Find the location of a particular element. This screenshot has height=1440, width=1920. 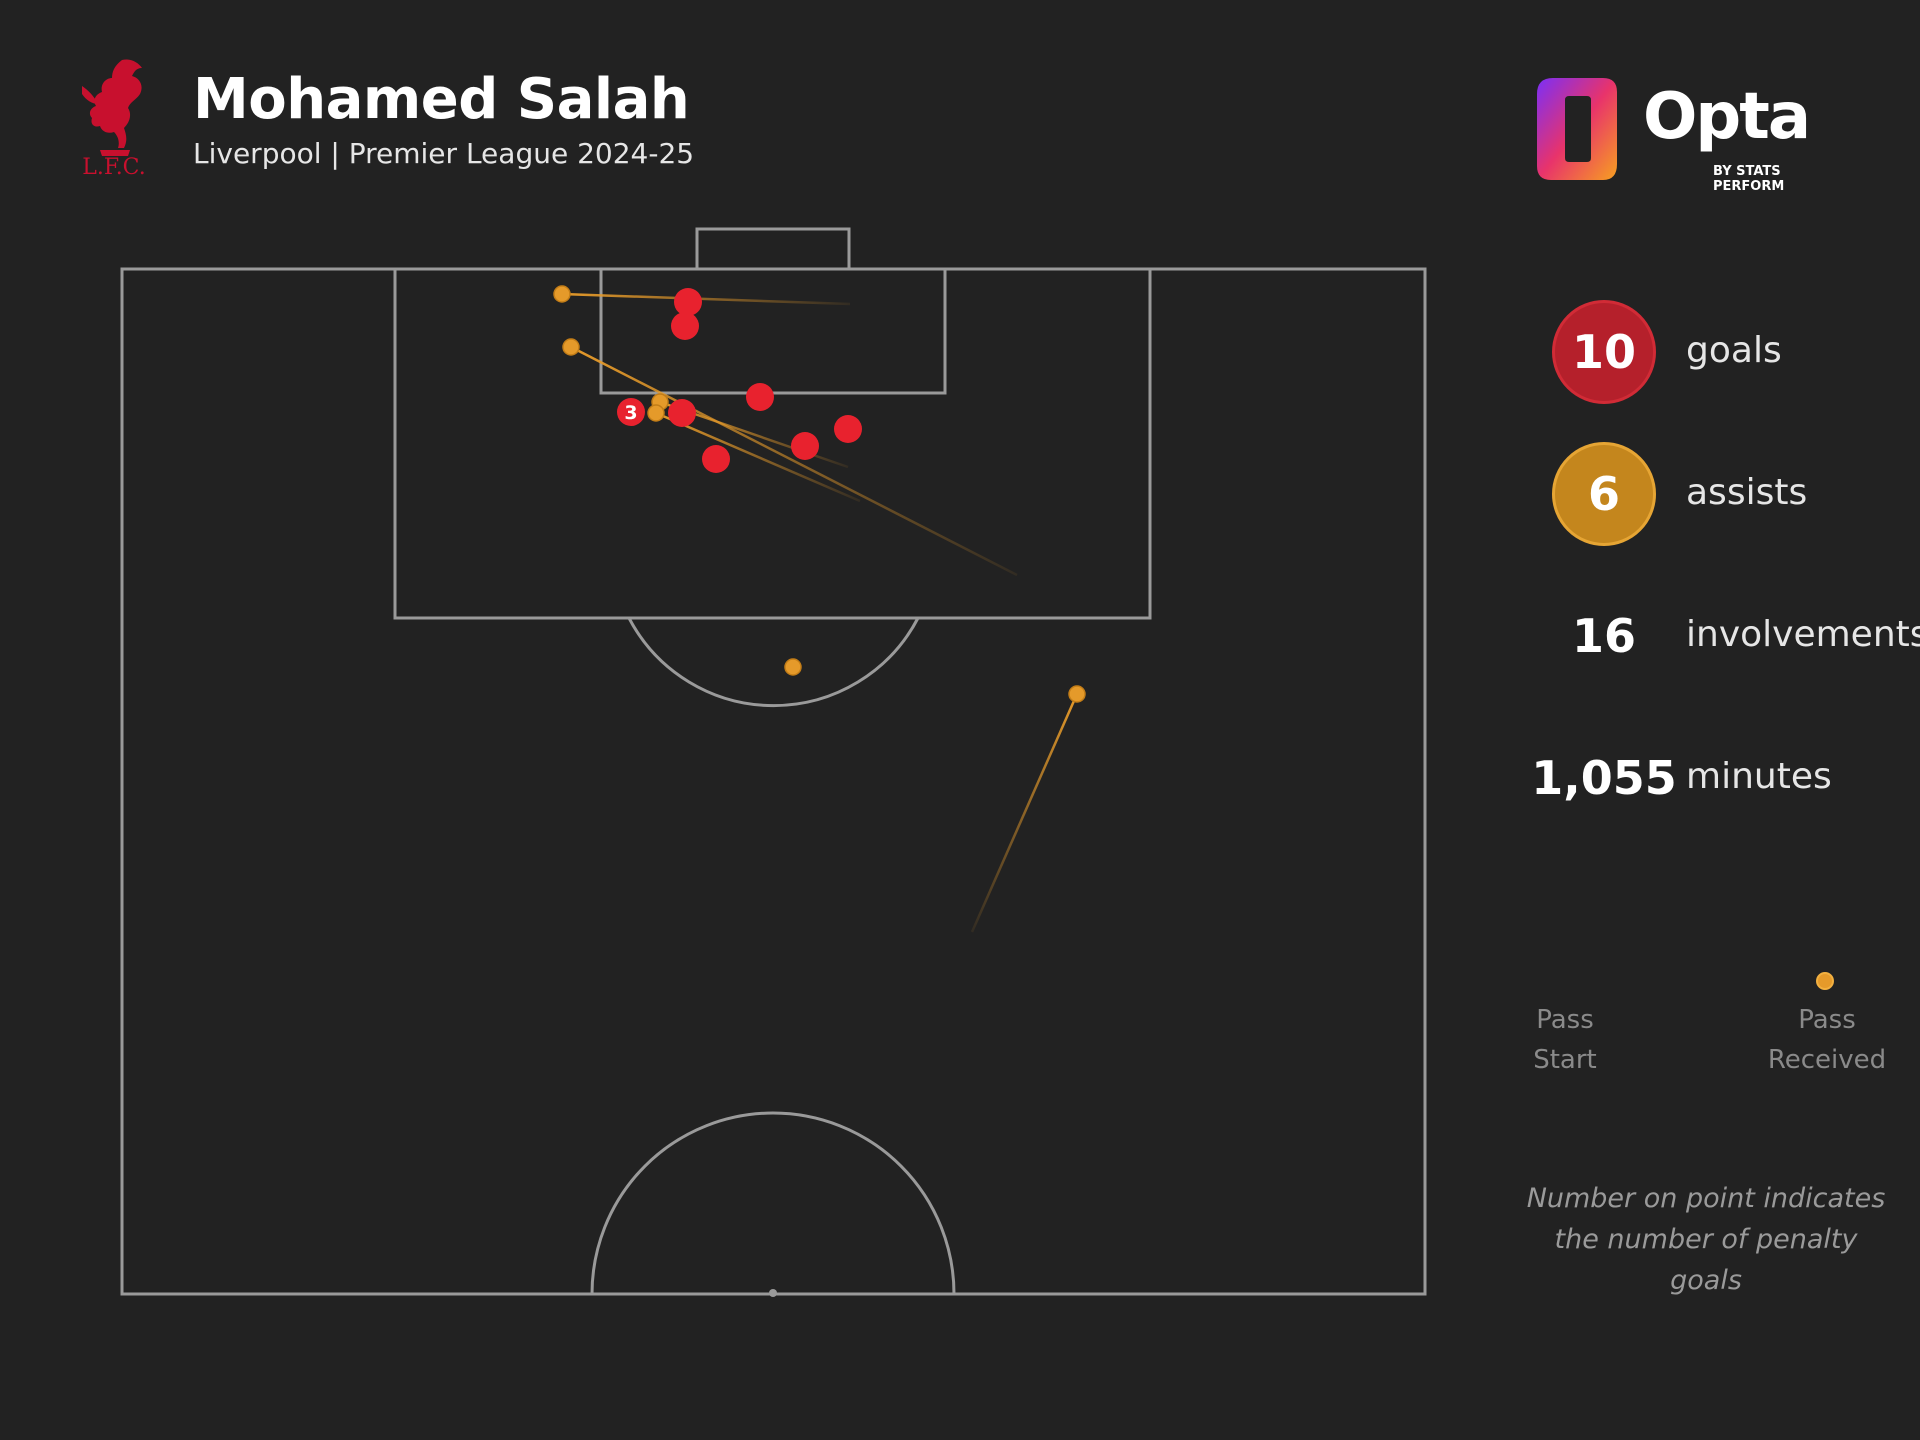

opta-mark-icon is located at coordinates (1577, 129).